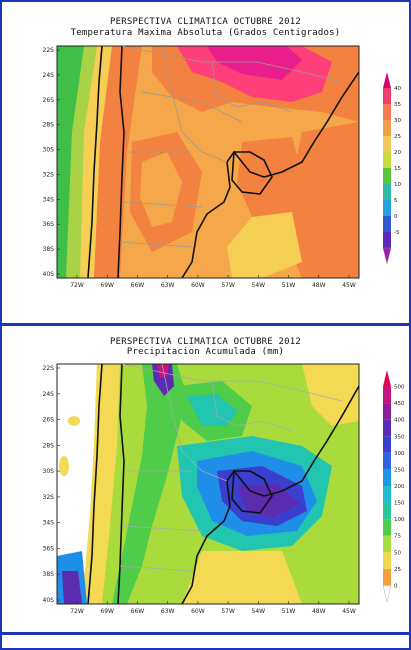 Image resolution: width=411 pixels, height=650 pixels. Describe the element at coordinates (391, 168) in the screenshot. I see `temperature-legend: 40 35 30 25 20 15 10 5 0 -5` at that location.